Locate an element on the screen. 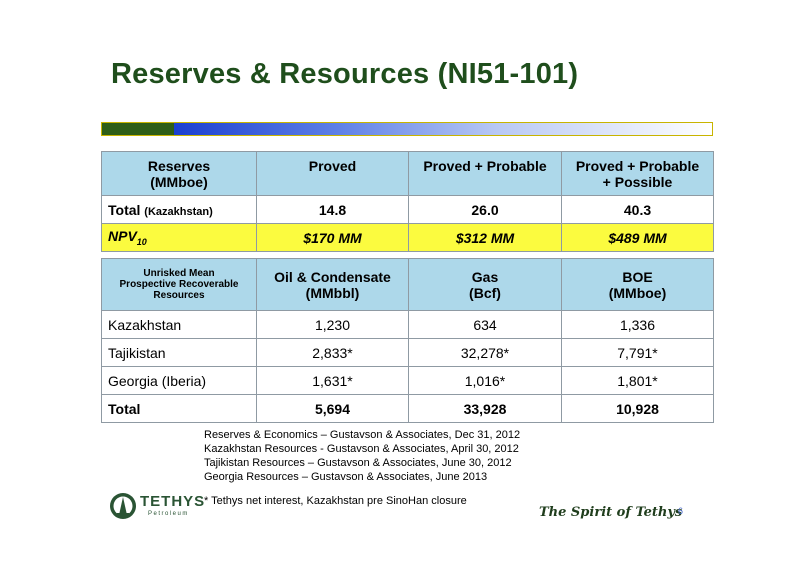  row-boe: 1,801* is located at coordinates (637, 380).